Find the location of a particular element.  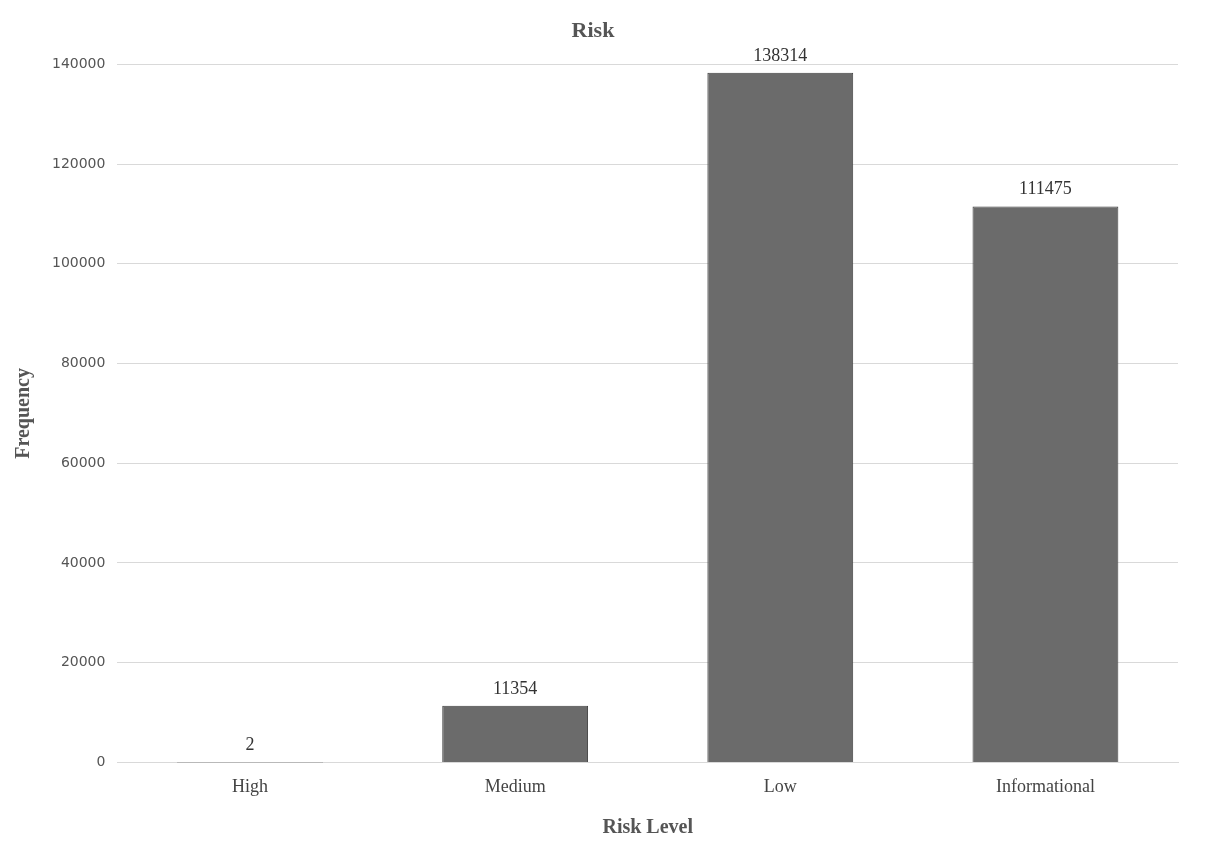

data-label: 2 is located at coordinates (250, 744).